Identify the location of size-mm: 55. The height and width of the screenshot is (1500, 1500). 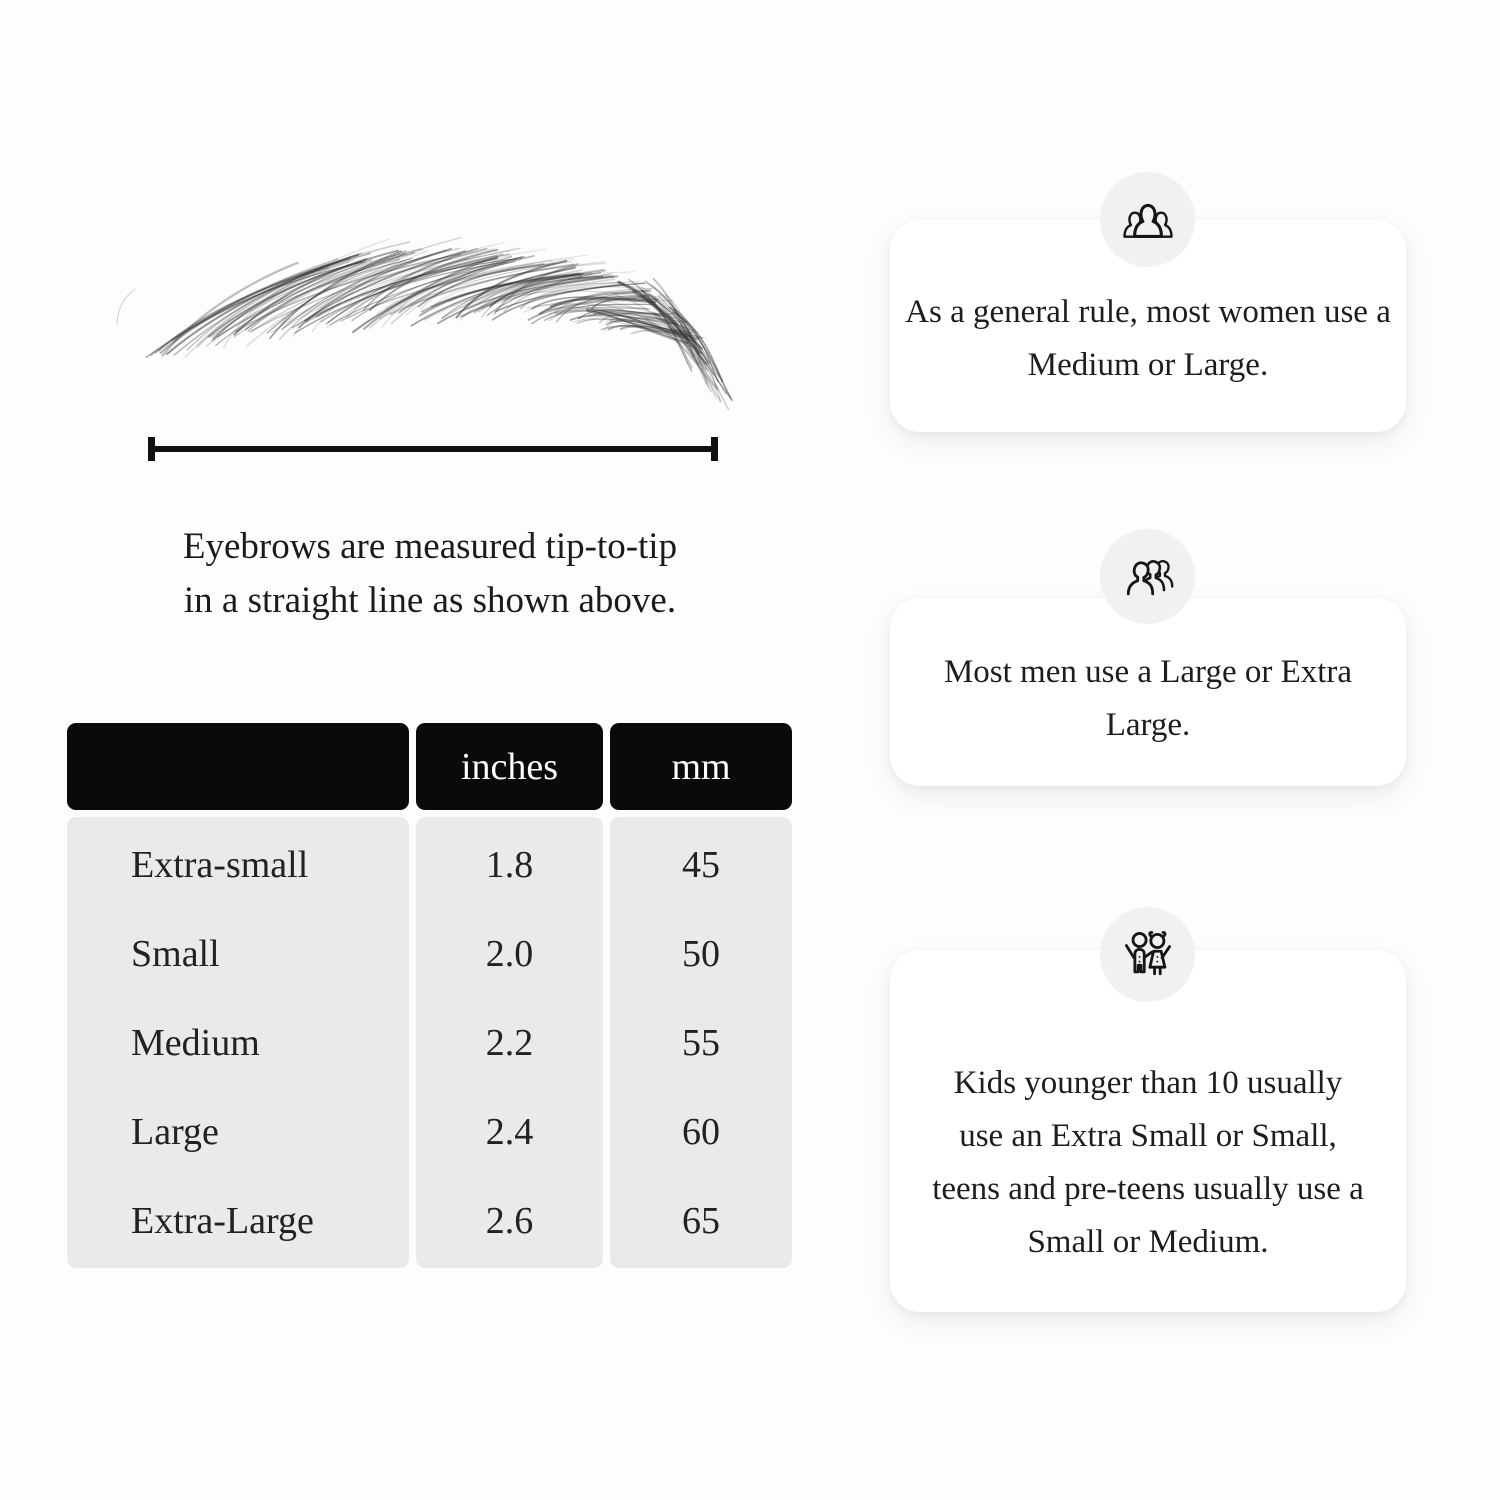
(701, 1042).